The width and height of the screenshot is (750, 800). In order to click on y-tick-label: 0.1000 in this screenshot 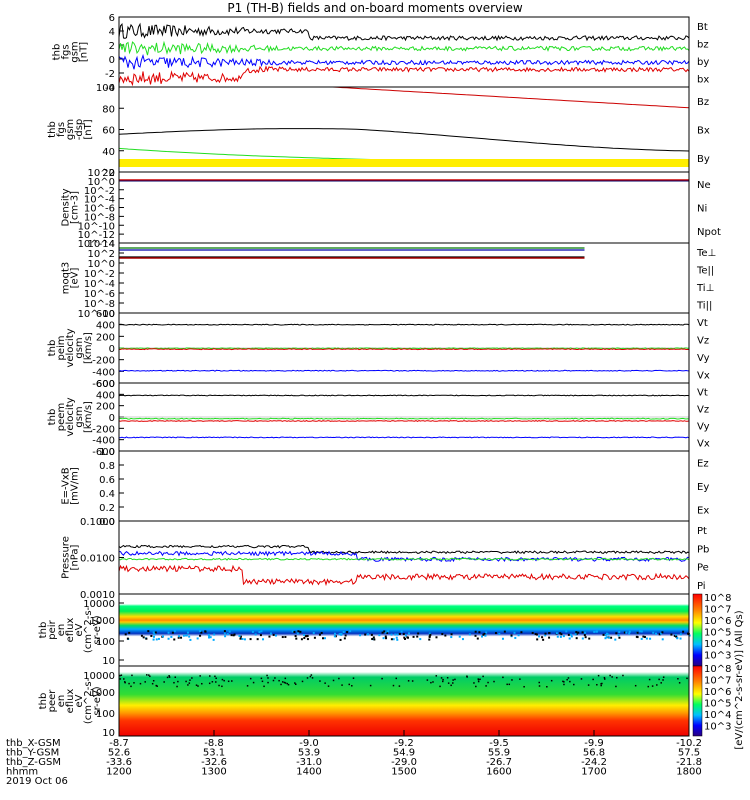, I will do `click(97, 522)`.